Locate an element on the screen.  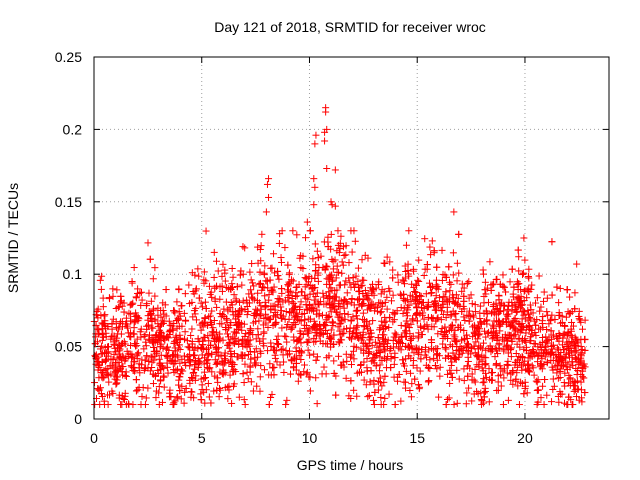
x-tick-label: 15 is located at coordinates (417, 438).